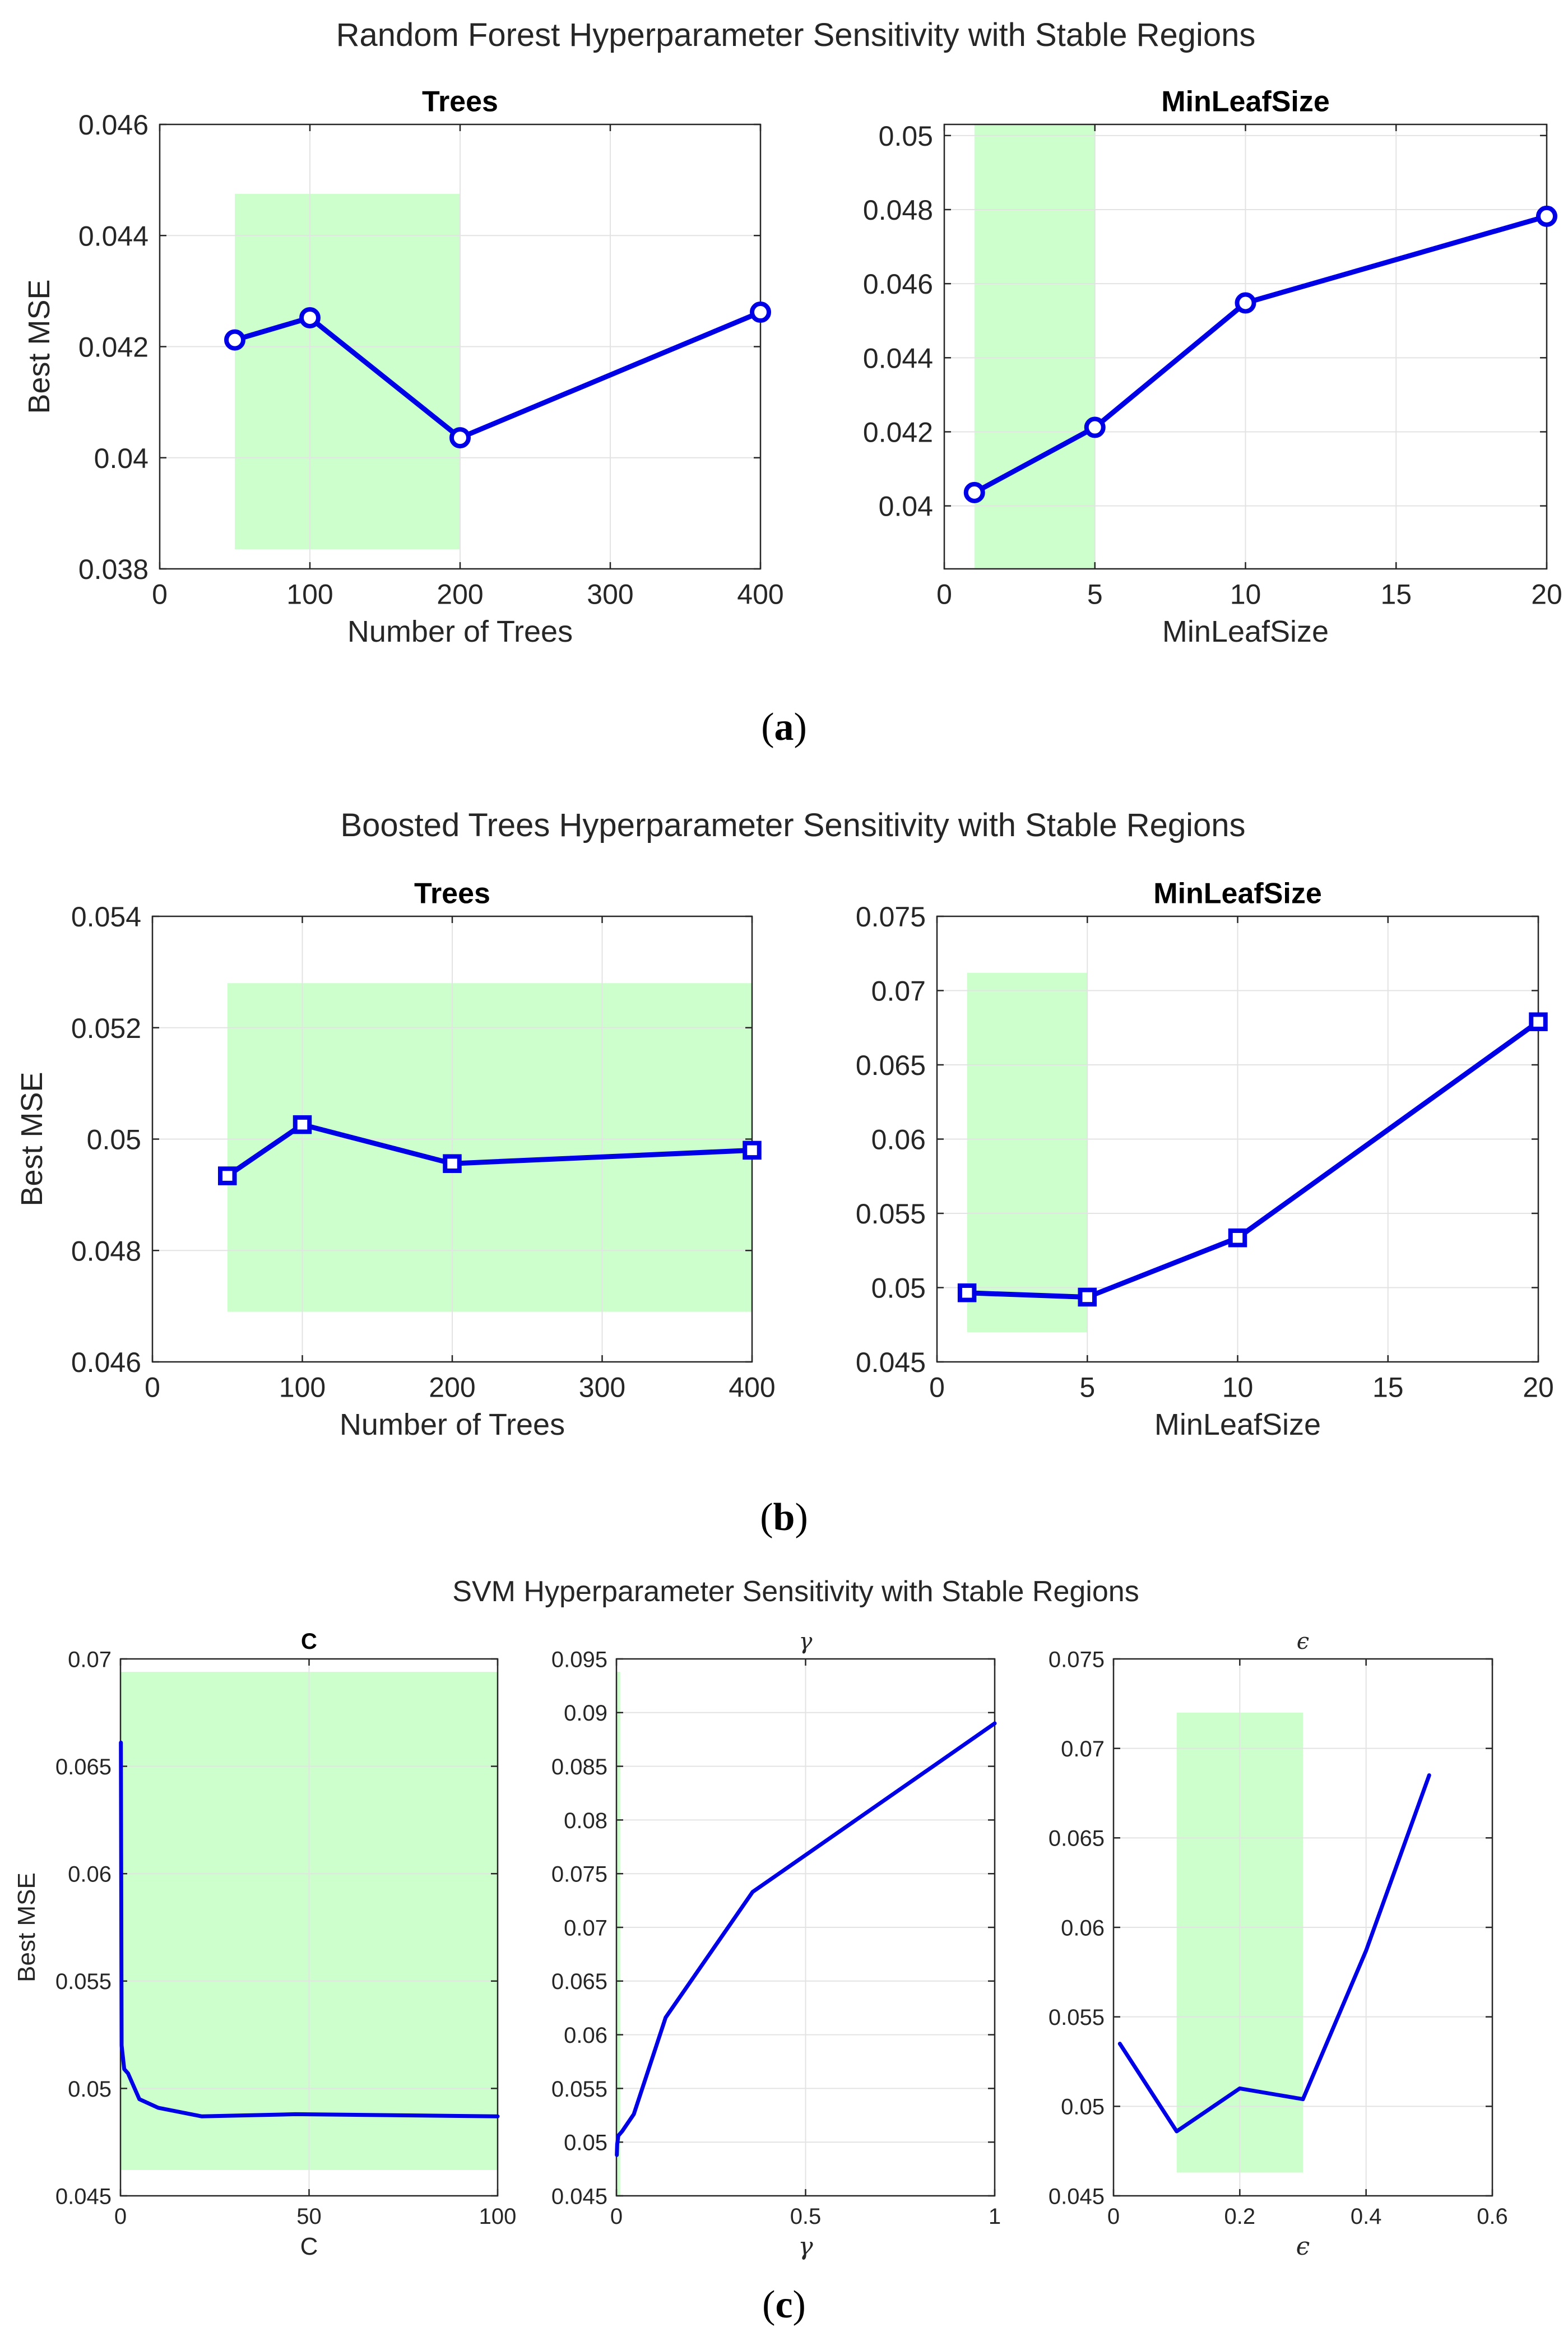 This screenshot has width=1568, height=2332. What do you see at coordinates (806, 1641) in the screenshot?
I see `chart-title: γ` at bounding box center [806, 1641].